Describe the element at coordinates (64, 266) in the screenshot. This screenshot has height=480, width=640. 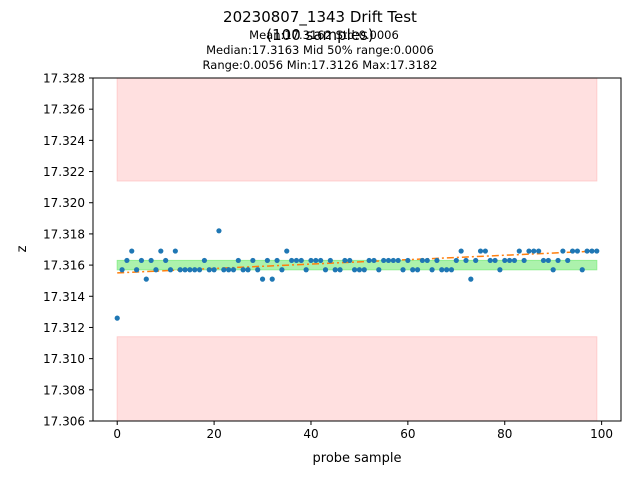
I see `y-tick-label: 17.316` at that location.